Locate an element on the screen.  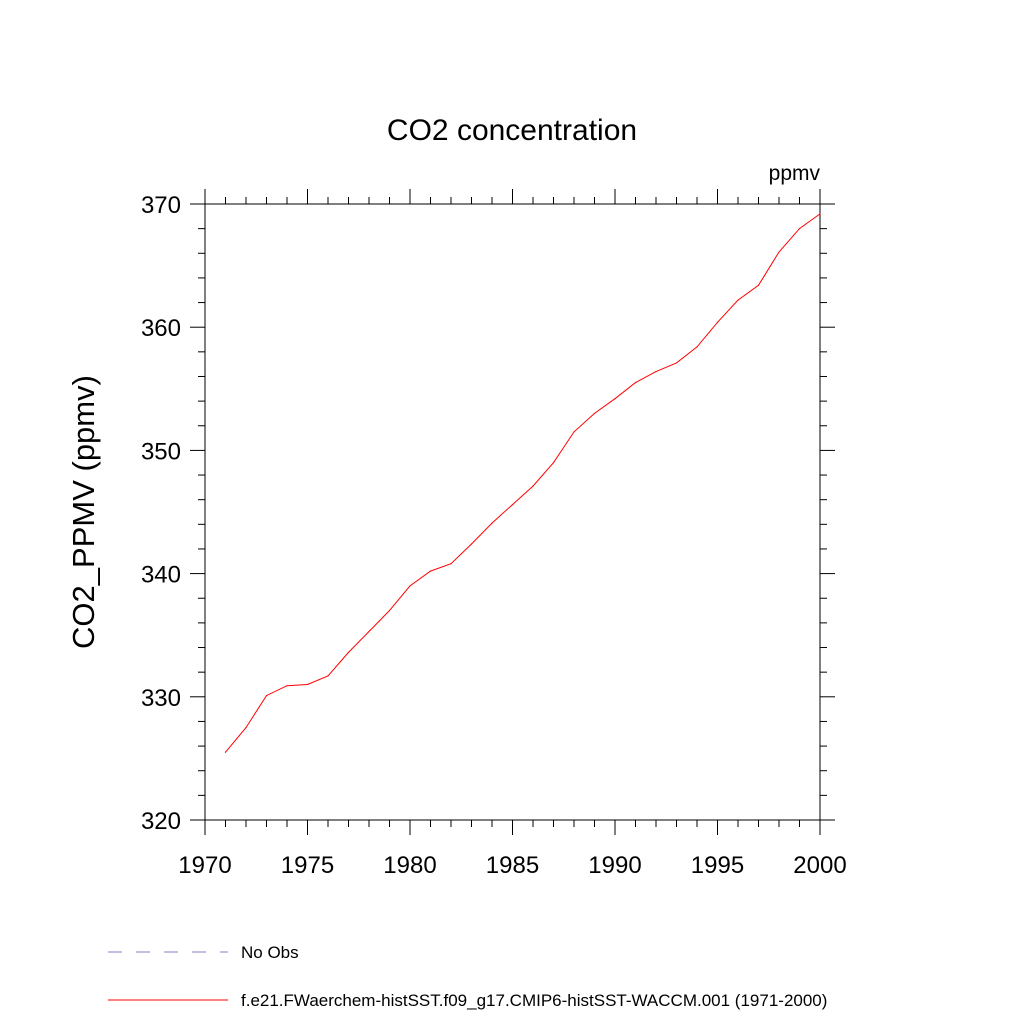
x-tick-label: 1970 is located at coordinates (204, 865).